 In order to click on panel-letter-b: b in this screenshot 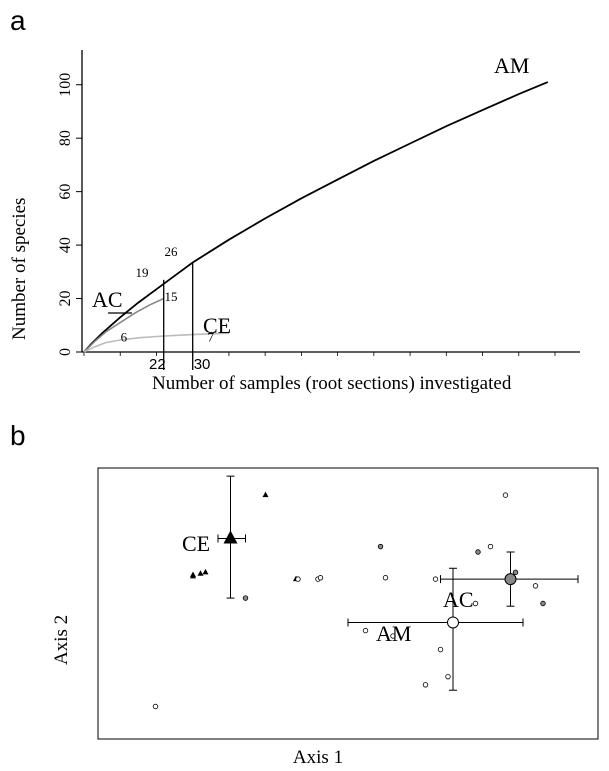, I will do `click(18, 435)`.